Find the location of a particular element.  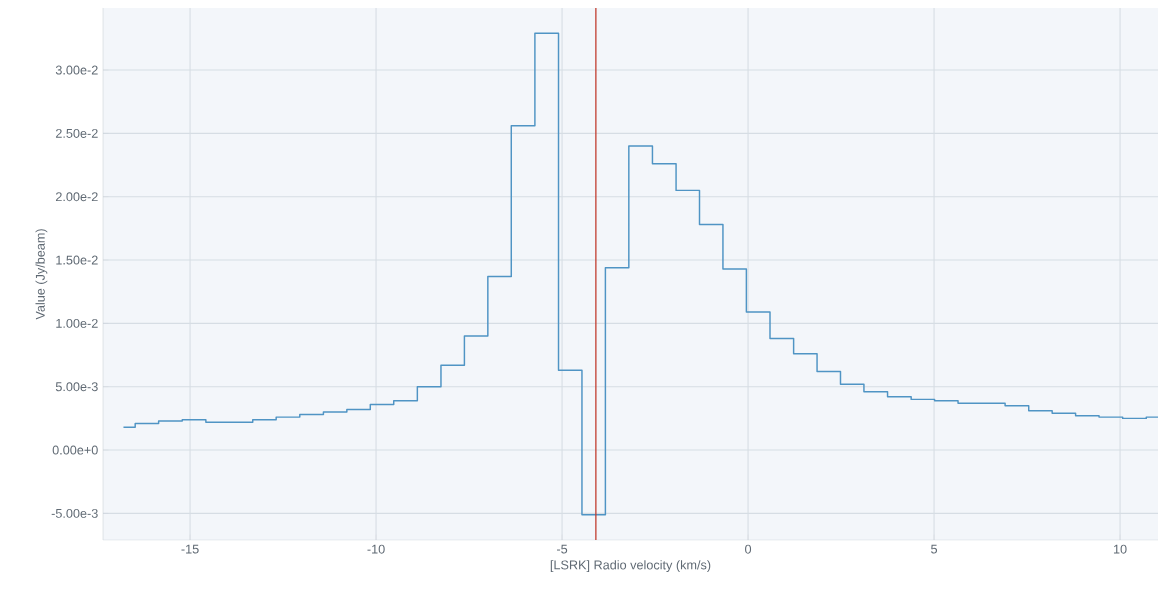

x-tick-label: 10 is located at coordinates (1120, 549).